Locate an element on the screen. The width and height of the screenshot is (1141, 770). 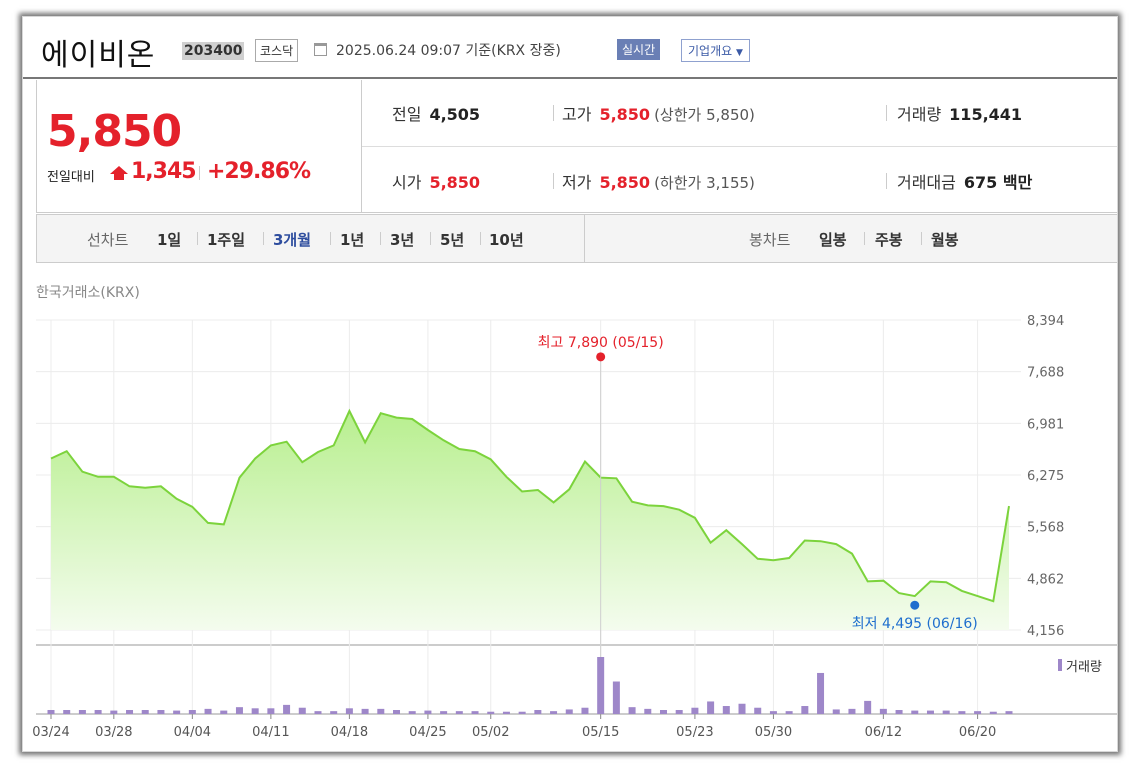
company-overview-button: 기업개요 ▼ is located at coordinates (715, 50).